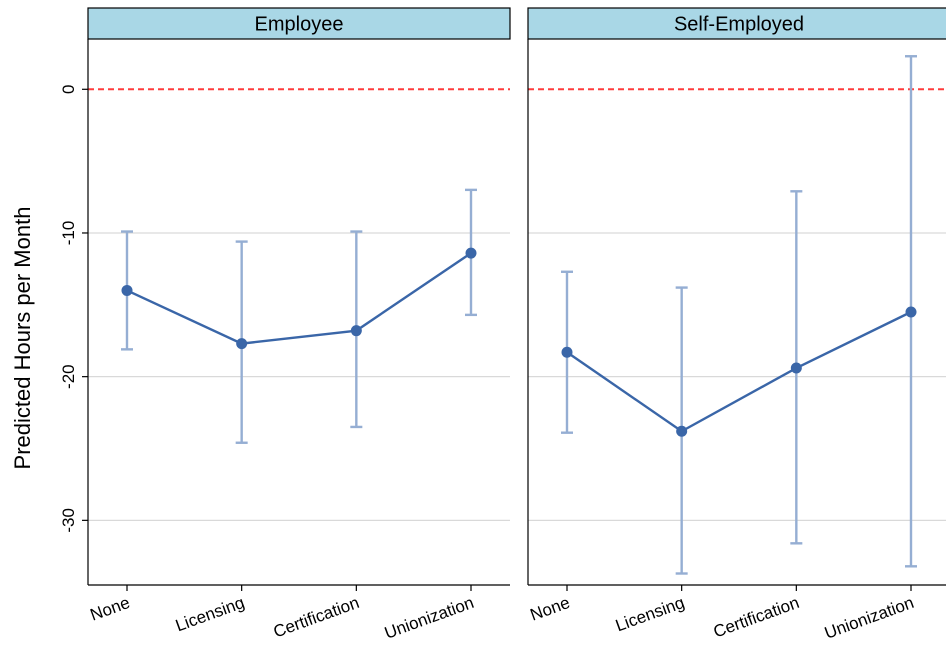 The width and height of the screenshot is (946, 661). Describe the element at coordinates (68, 520) in the screenshot. I see `y-tick-label: -30` at that location.